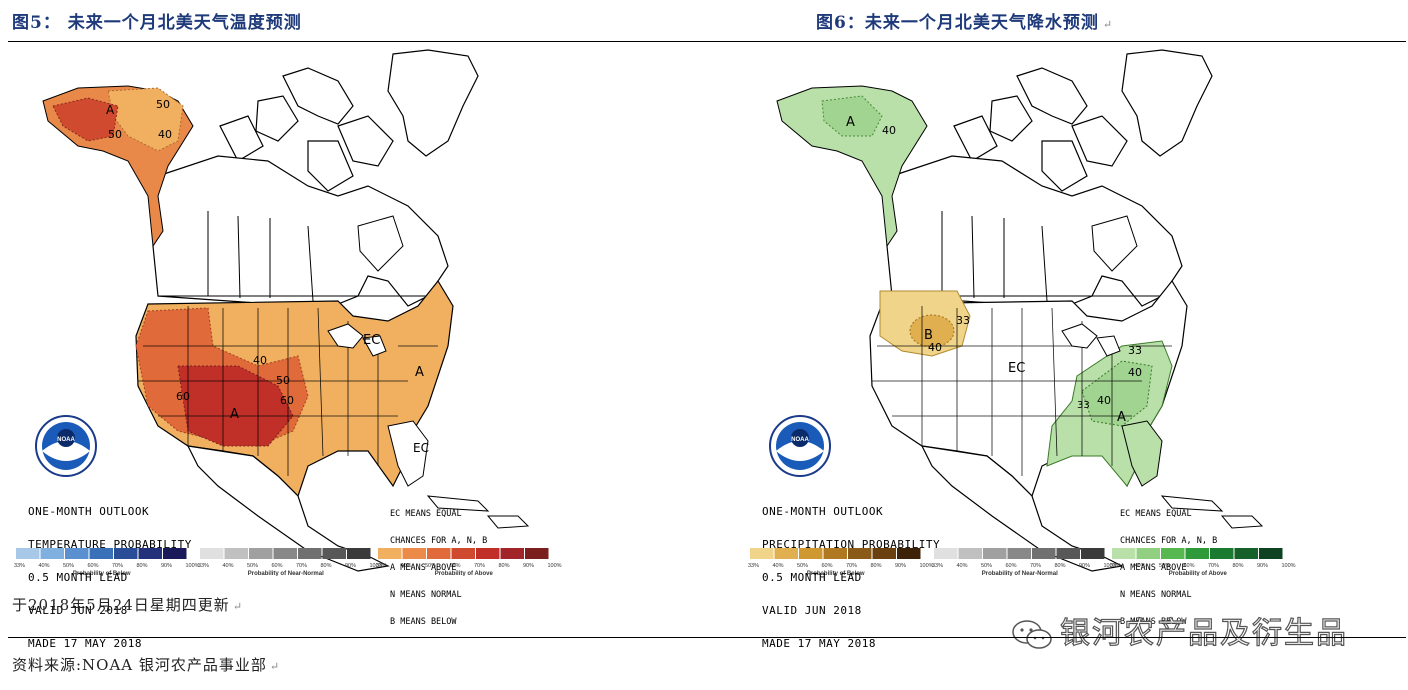 This screenshot has width=1408, height=690. Describe the element at coordinates (707, 41) in the screenshot. I see `top-rule` at that location.